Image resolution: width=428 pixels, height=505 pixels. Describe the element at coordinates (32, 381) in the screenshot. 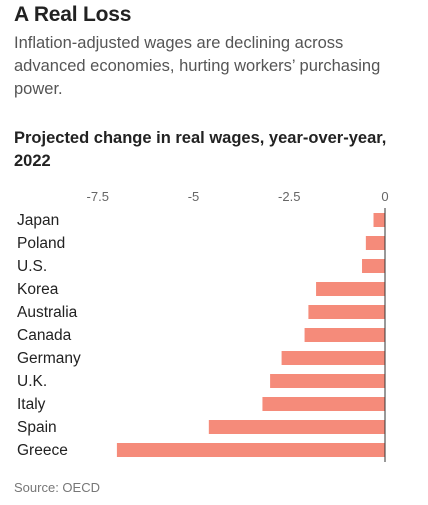

I see `category-label: U.K.` at that location.